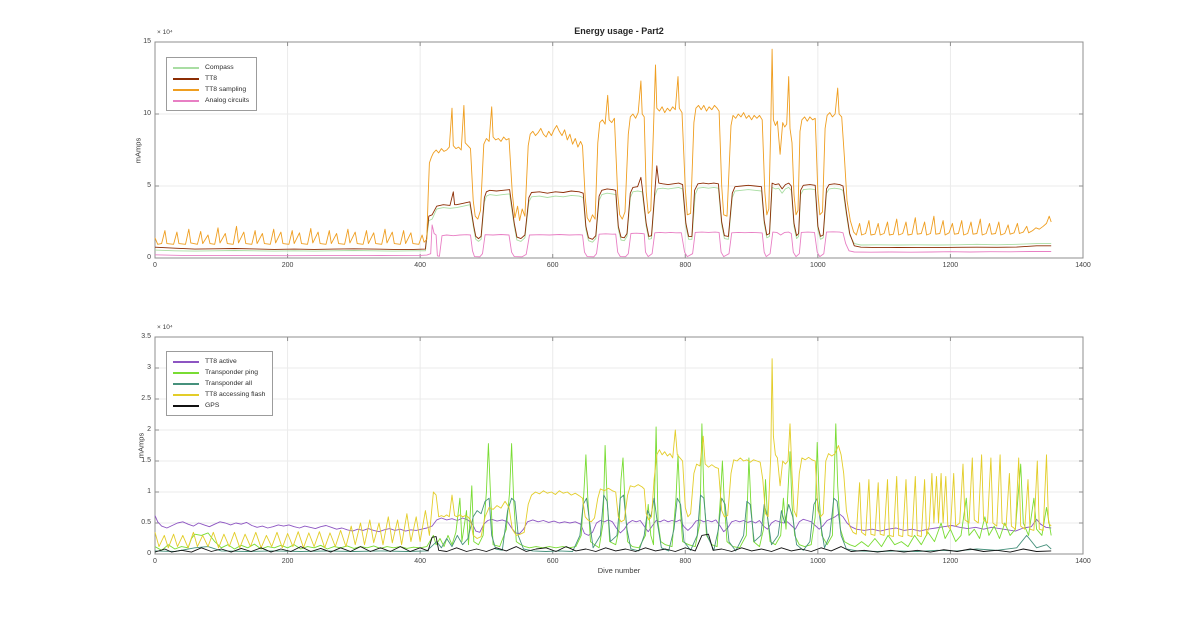  Describe the element at coordinates (603, 543) in the screenshot. I see `series-line-gps` at that location.